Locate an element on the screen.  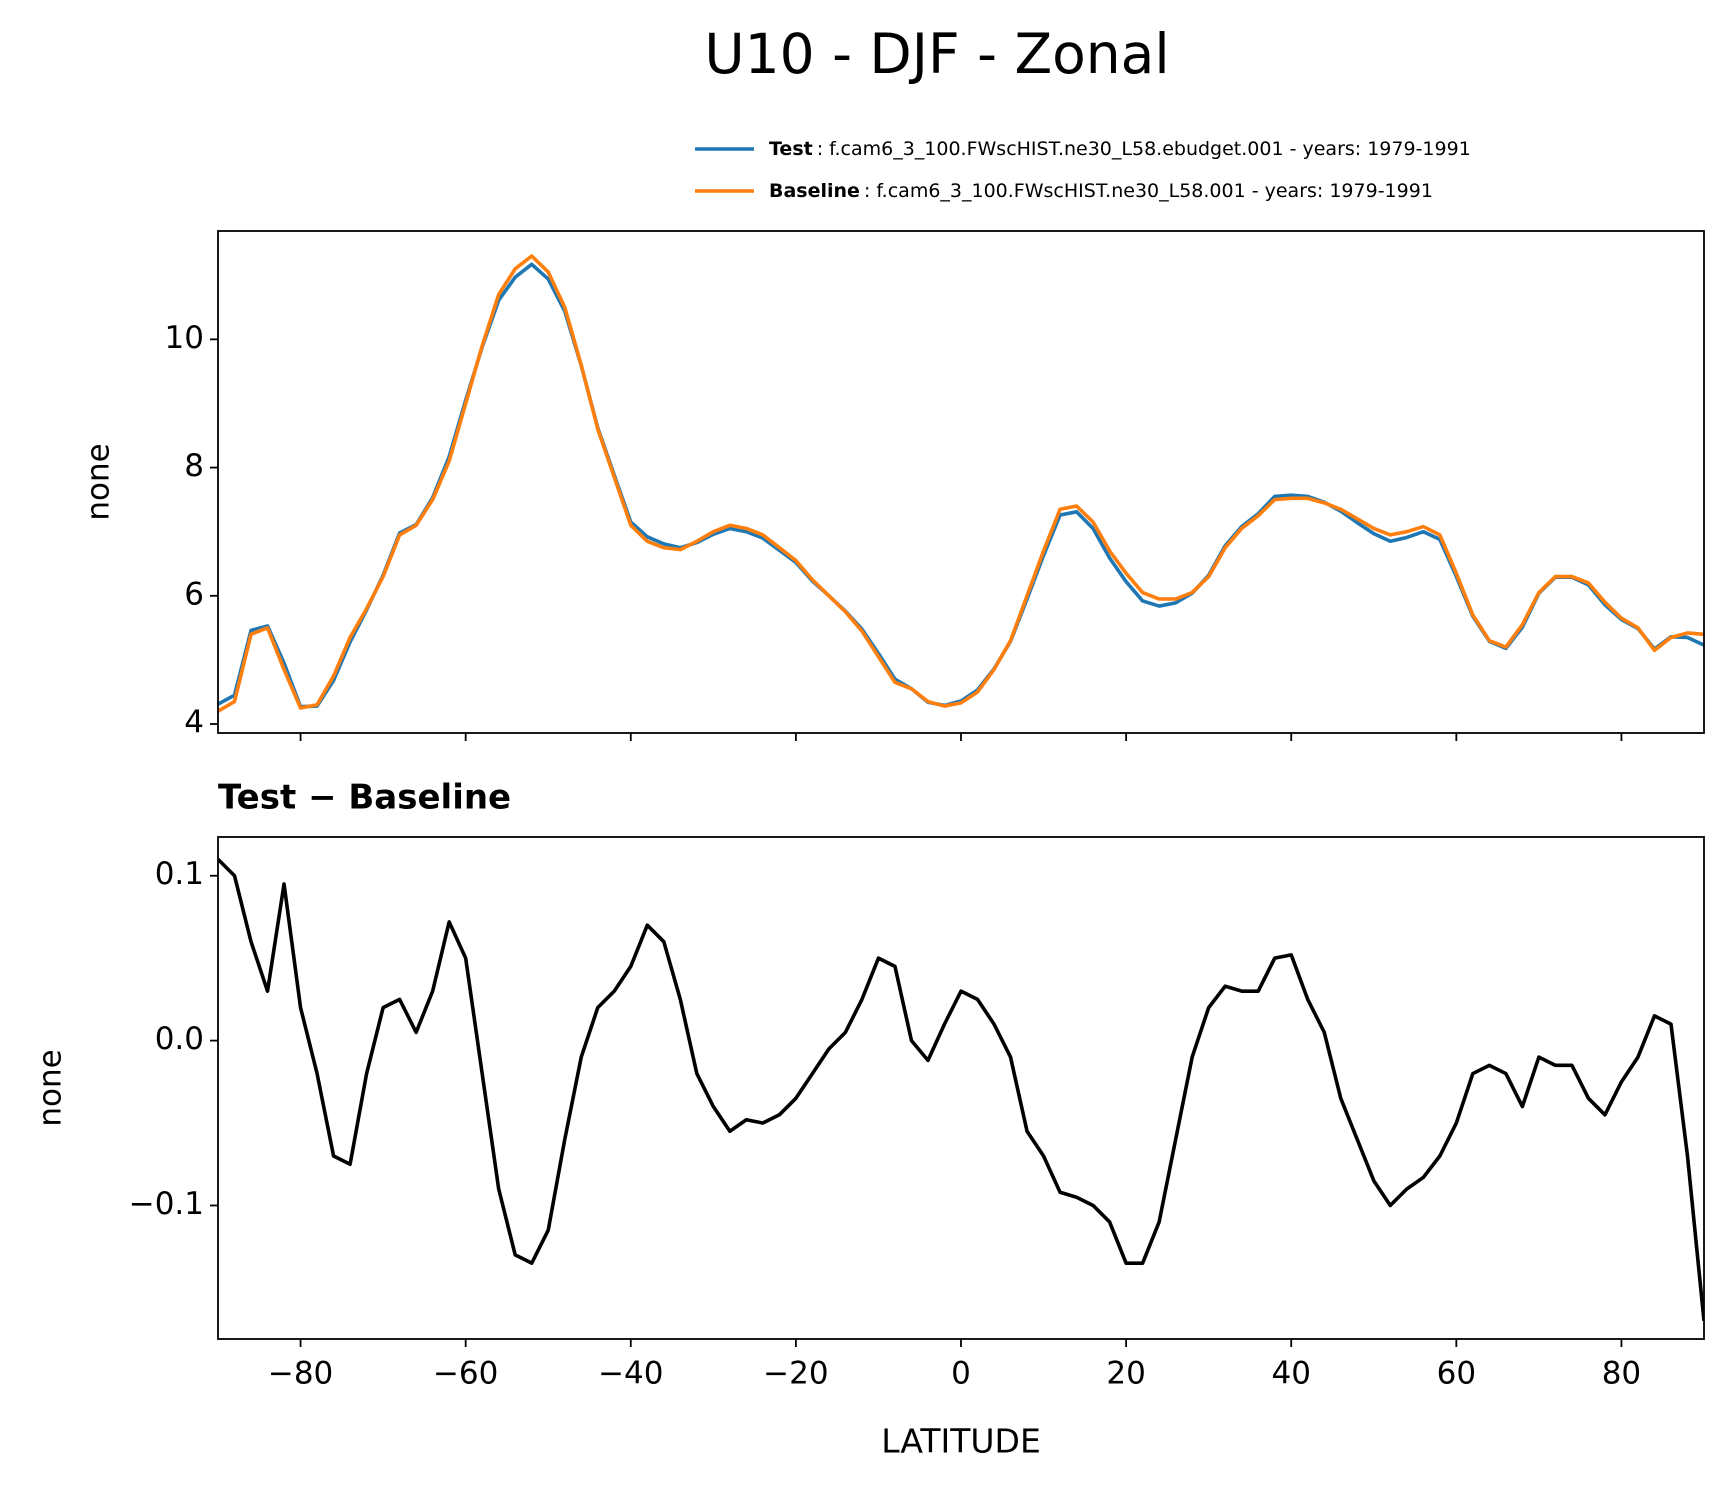
y-tick-label: 10 is located at coordinates (184, 338).